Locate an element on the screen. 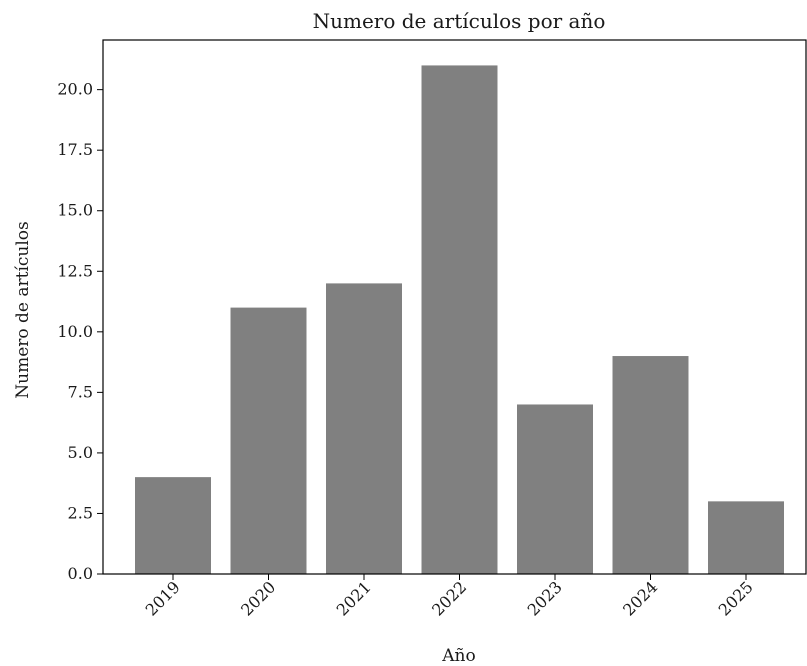 This screenshot has height=666, width=807. bar-2024 is located at coordinates (650, 465).